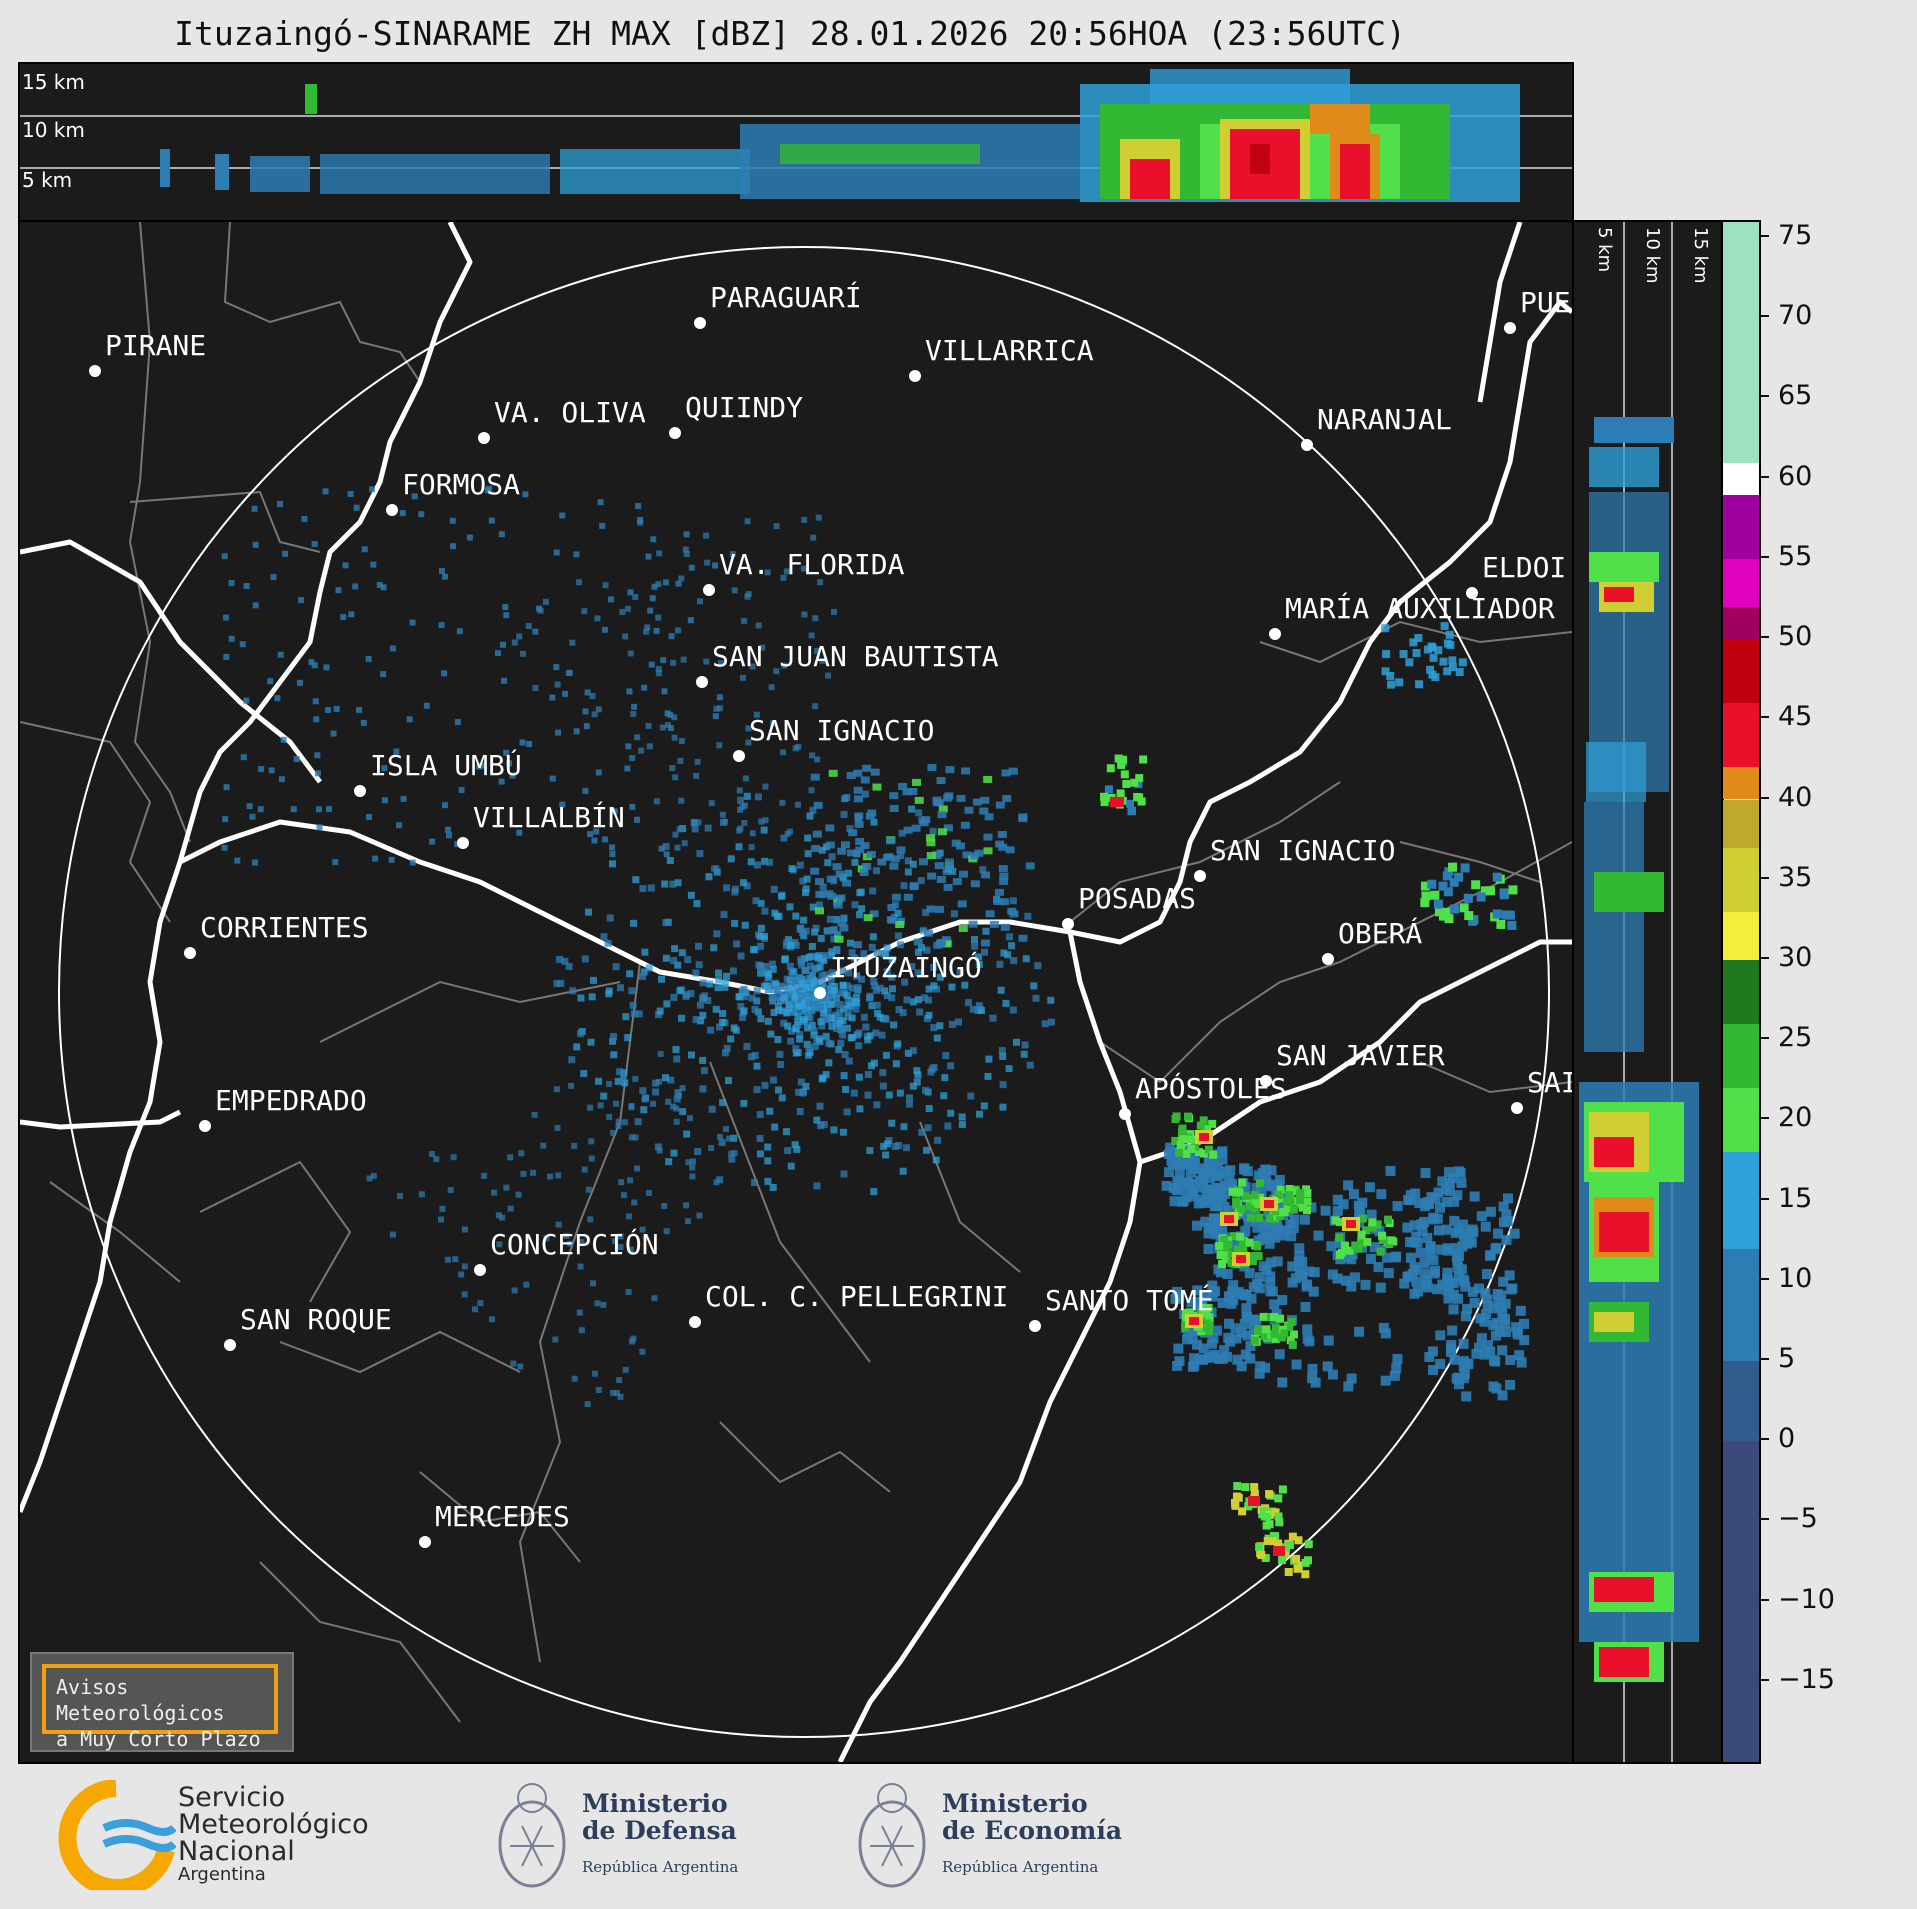 The width and height of the screenshot is (1917, 1909). Describe the element at coordinates (502, 1516) in the screenshot. I see `city-label: MERCEDES` at that location.